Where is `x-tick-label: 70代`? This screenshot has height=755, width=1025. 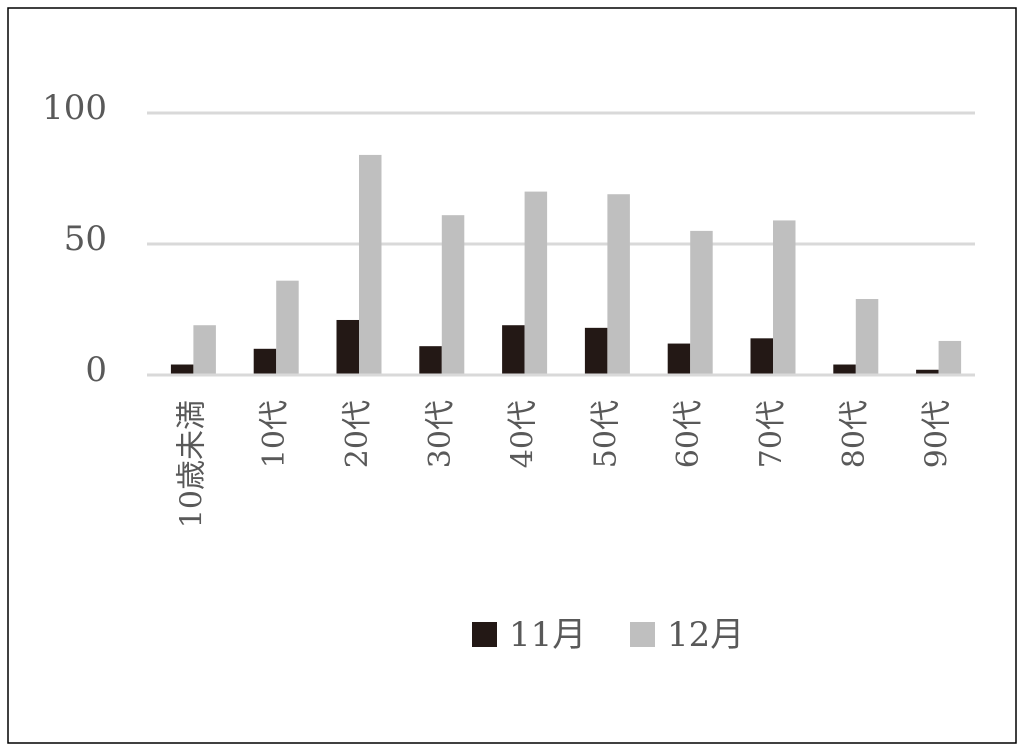
x-tick-label: 70代 is located at coordinates (771, 434).